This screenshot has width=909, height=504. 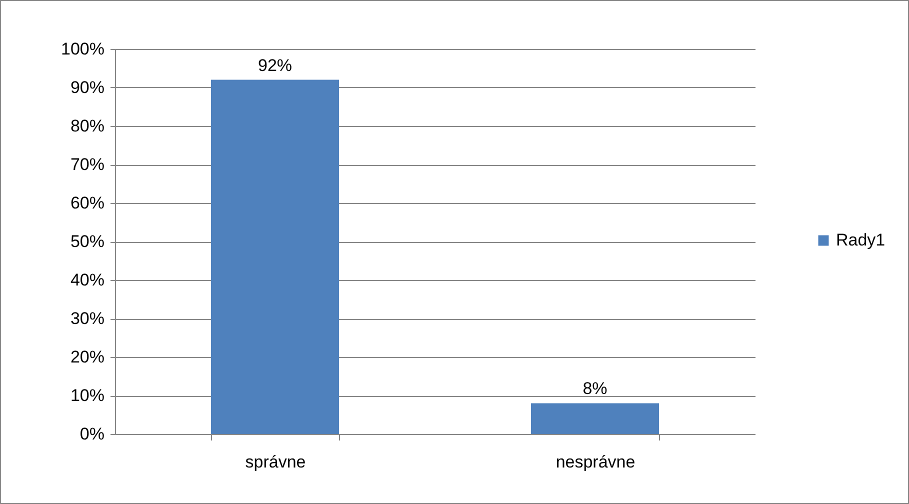 What do you see at coordinates (87, 395) in the screenshot?
I see `y-tick-label: 10%` at bounding box center [87, 395].